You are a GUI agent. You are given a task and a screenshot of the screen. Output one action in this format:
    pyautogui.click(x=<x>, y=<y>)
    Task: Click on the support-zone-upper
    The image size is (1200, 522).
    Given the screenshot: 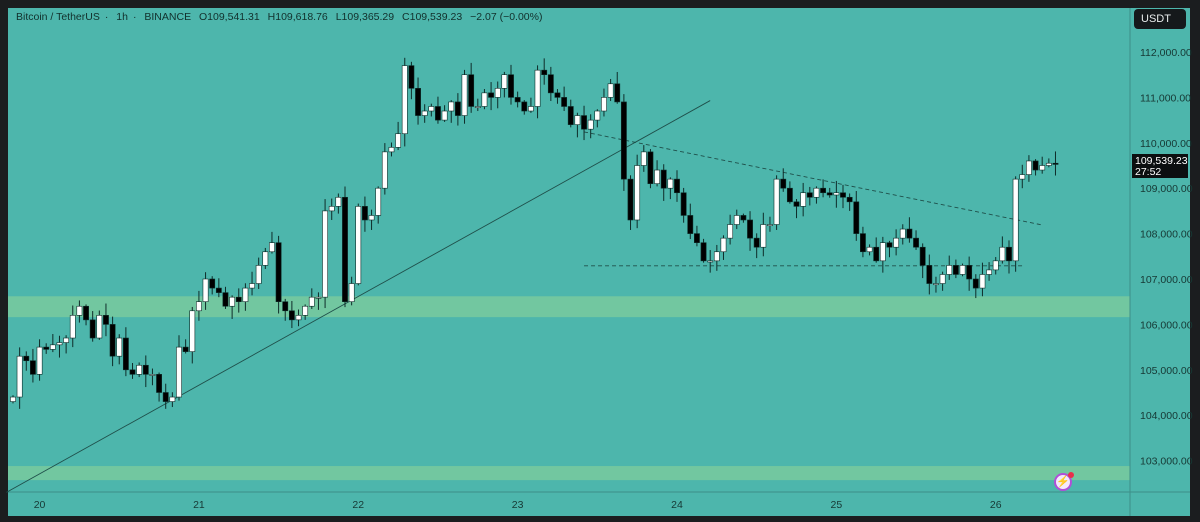 What is the action you would take?
    pyautogui.click(x=569, y=307)
    